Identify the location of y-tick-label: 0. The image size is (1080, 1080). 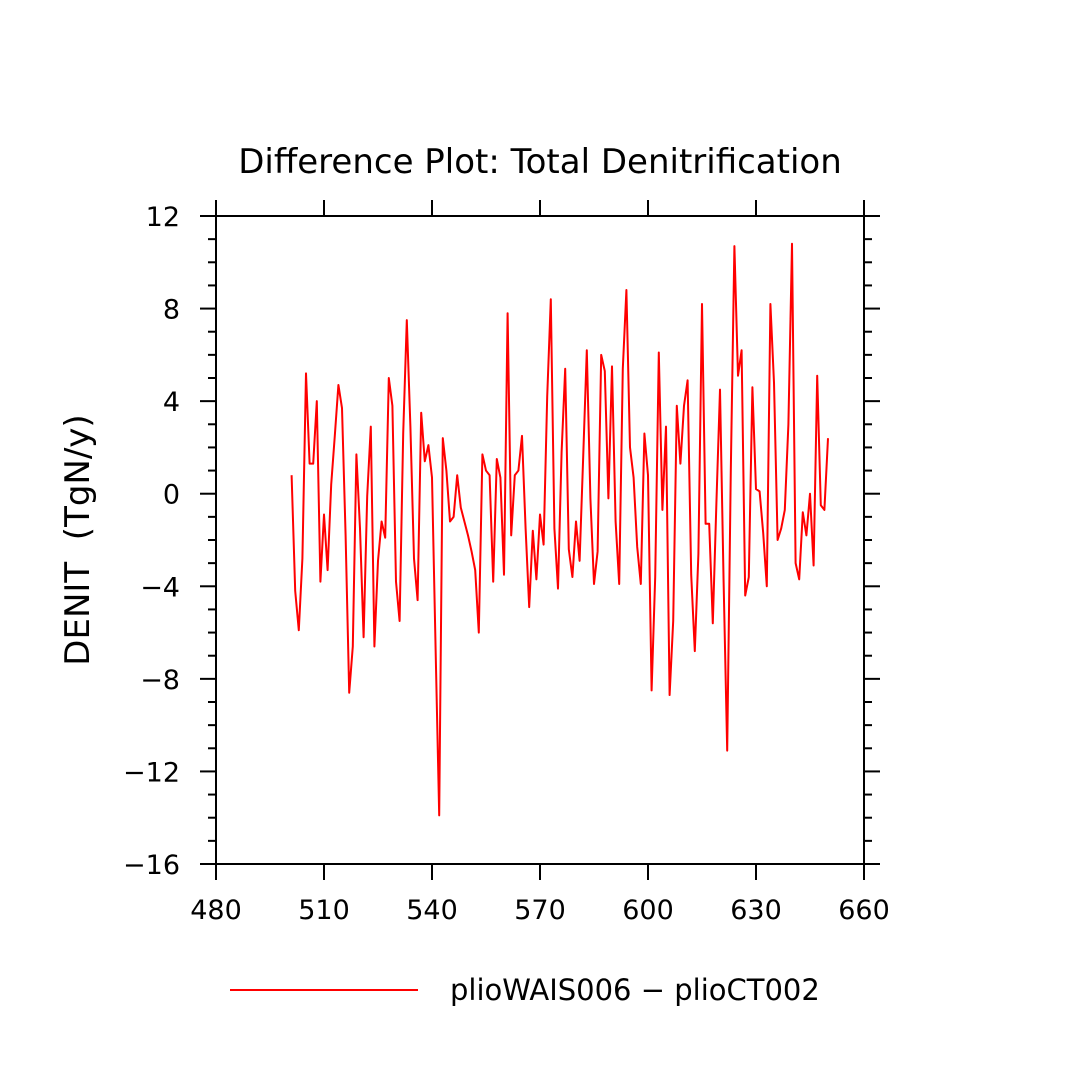
(171, 495).